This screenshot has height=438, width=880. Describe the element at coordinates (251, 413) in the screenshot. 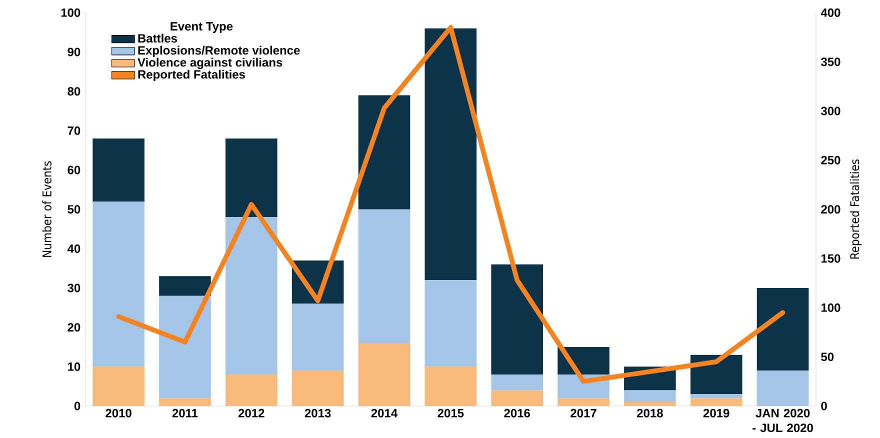

I see `x-tick-label: 2012` at that location.